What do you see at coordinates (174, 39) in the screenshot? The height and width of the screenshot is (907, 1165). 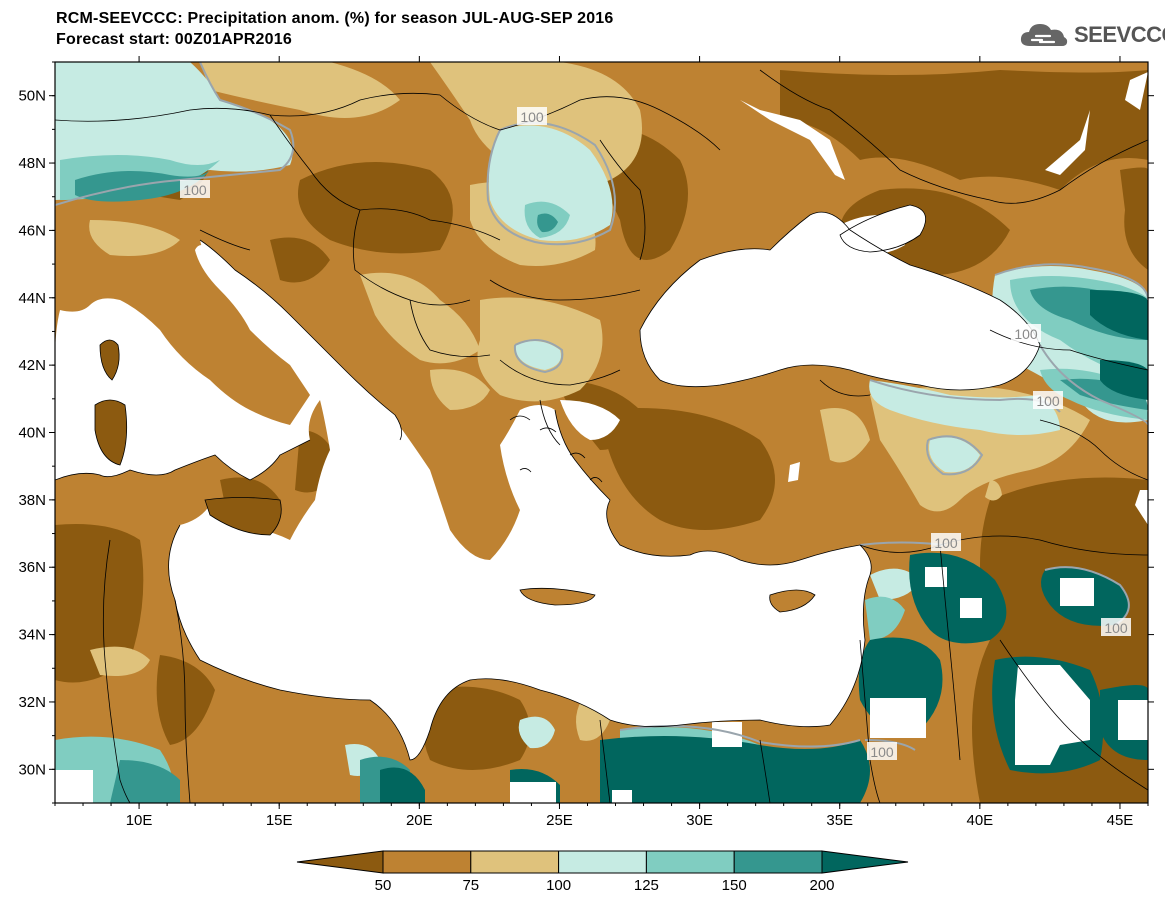 I see `forecast-start-subtitle: Forecast start: 00Z01APR2016` at bounding box center [174, 39].